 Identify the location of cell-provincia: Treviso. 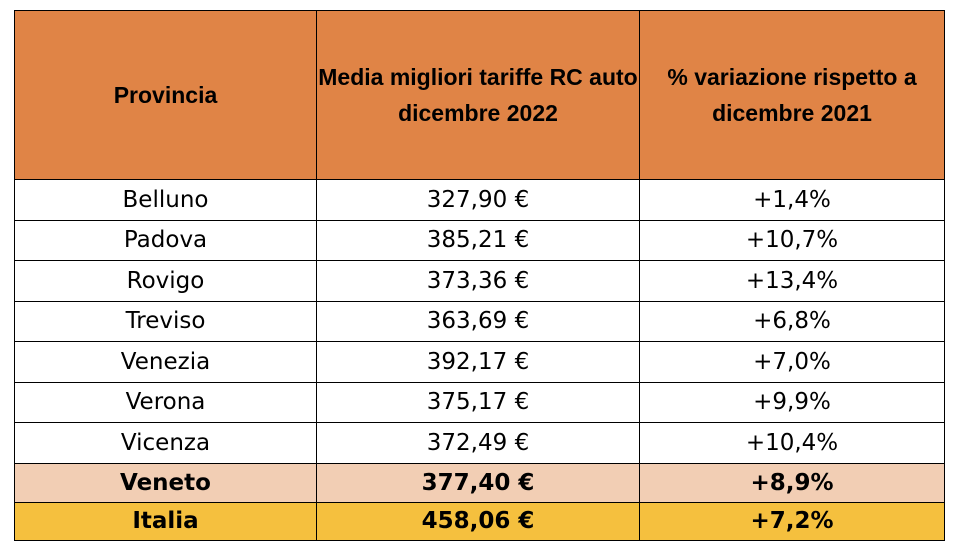
(165, 321).